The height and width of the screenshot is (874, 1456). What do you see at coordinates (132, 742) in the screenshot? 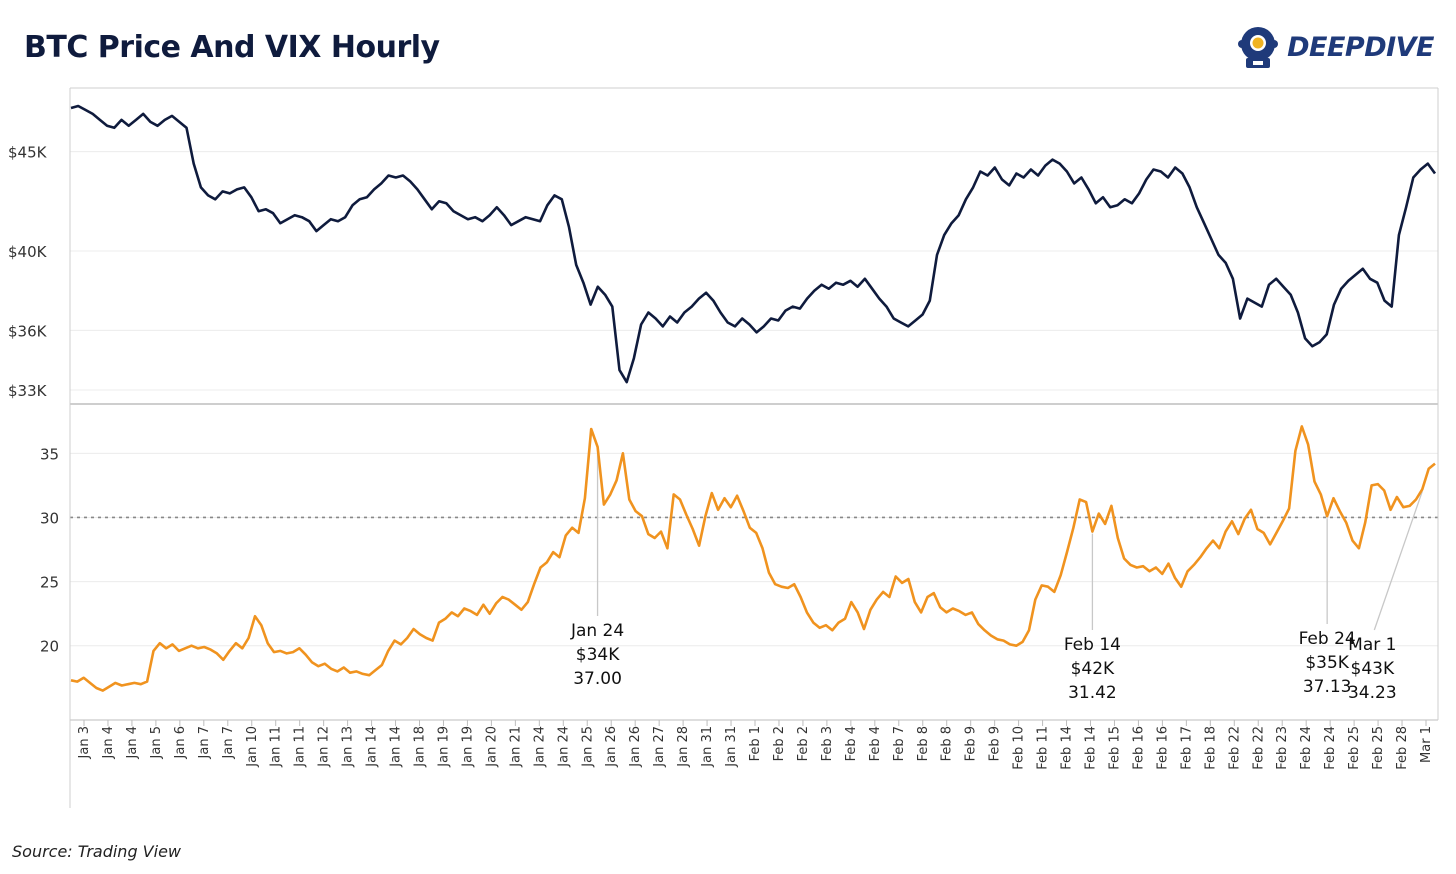
I see `x-tick-2: Jan 4` at bounding box center [132, 742].